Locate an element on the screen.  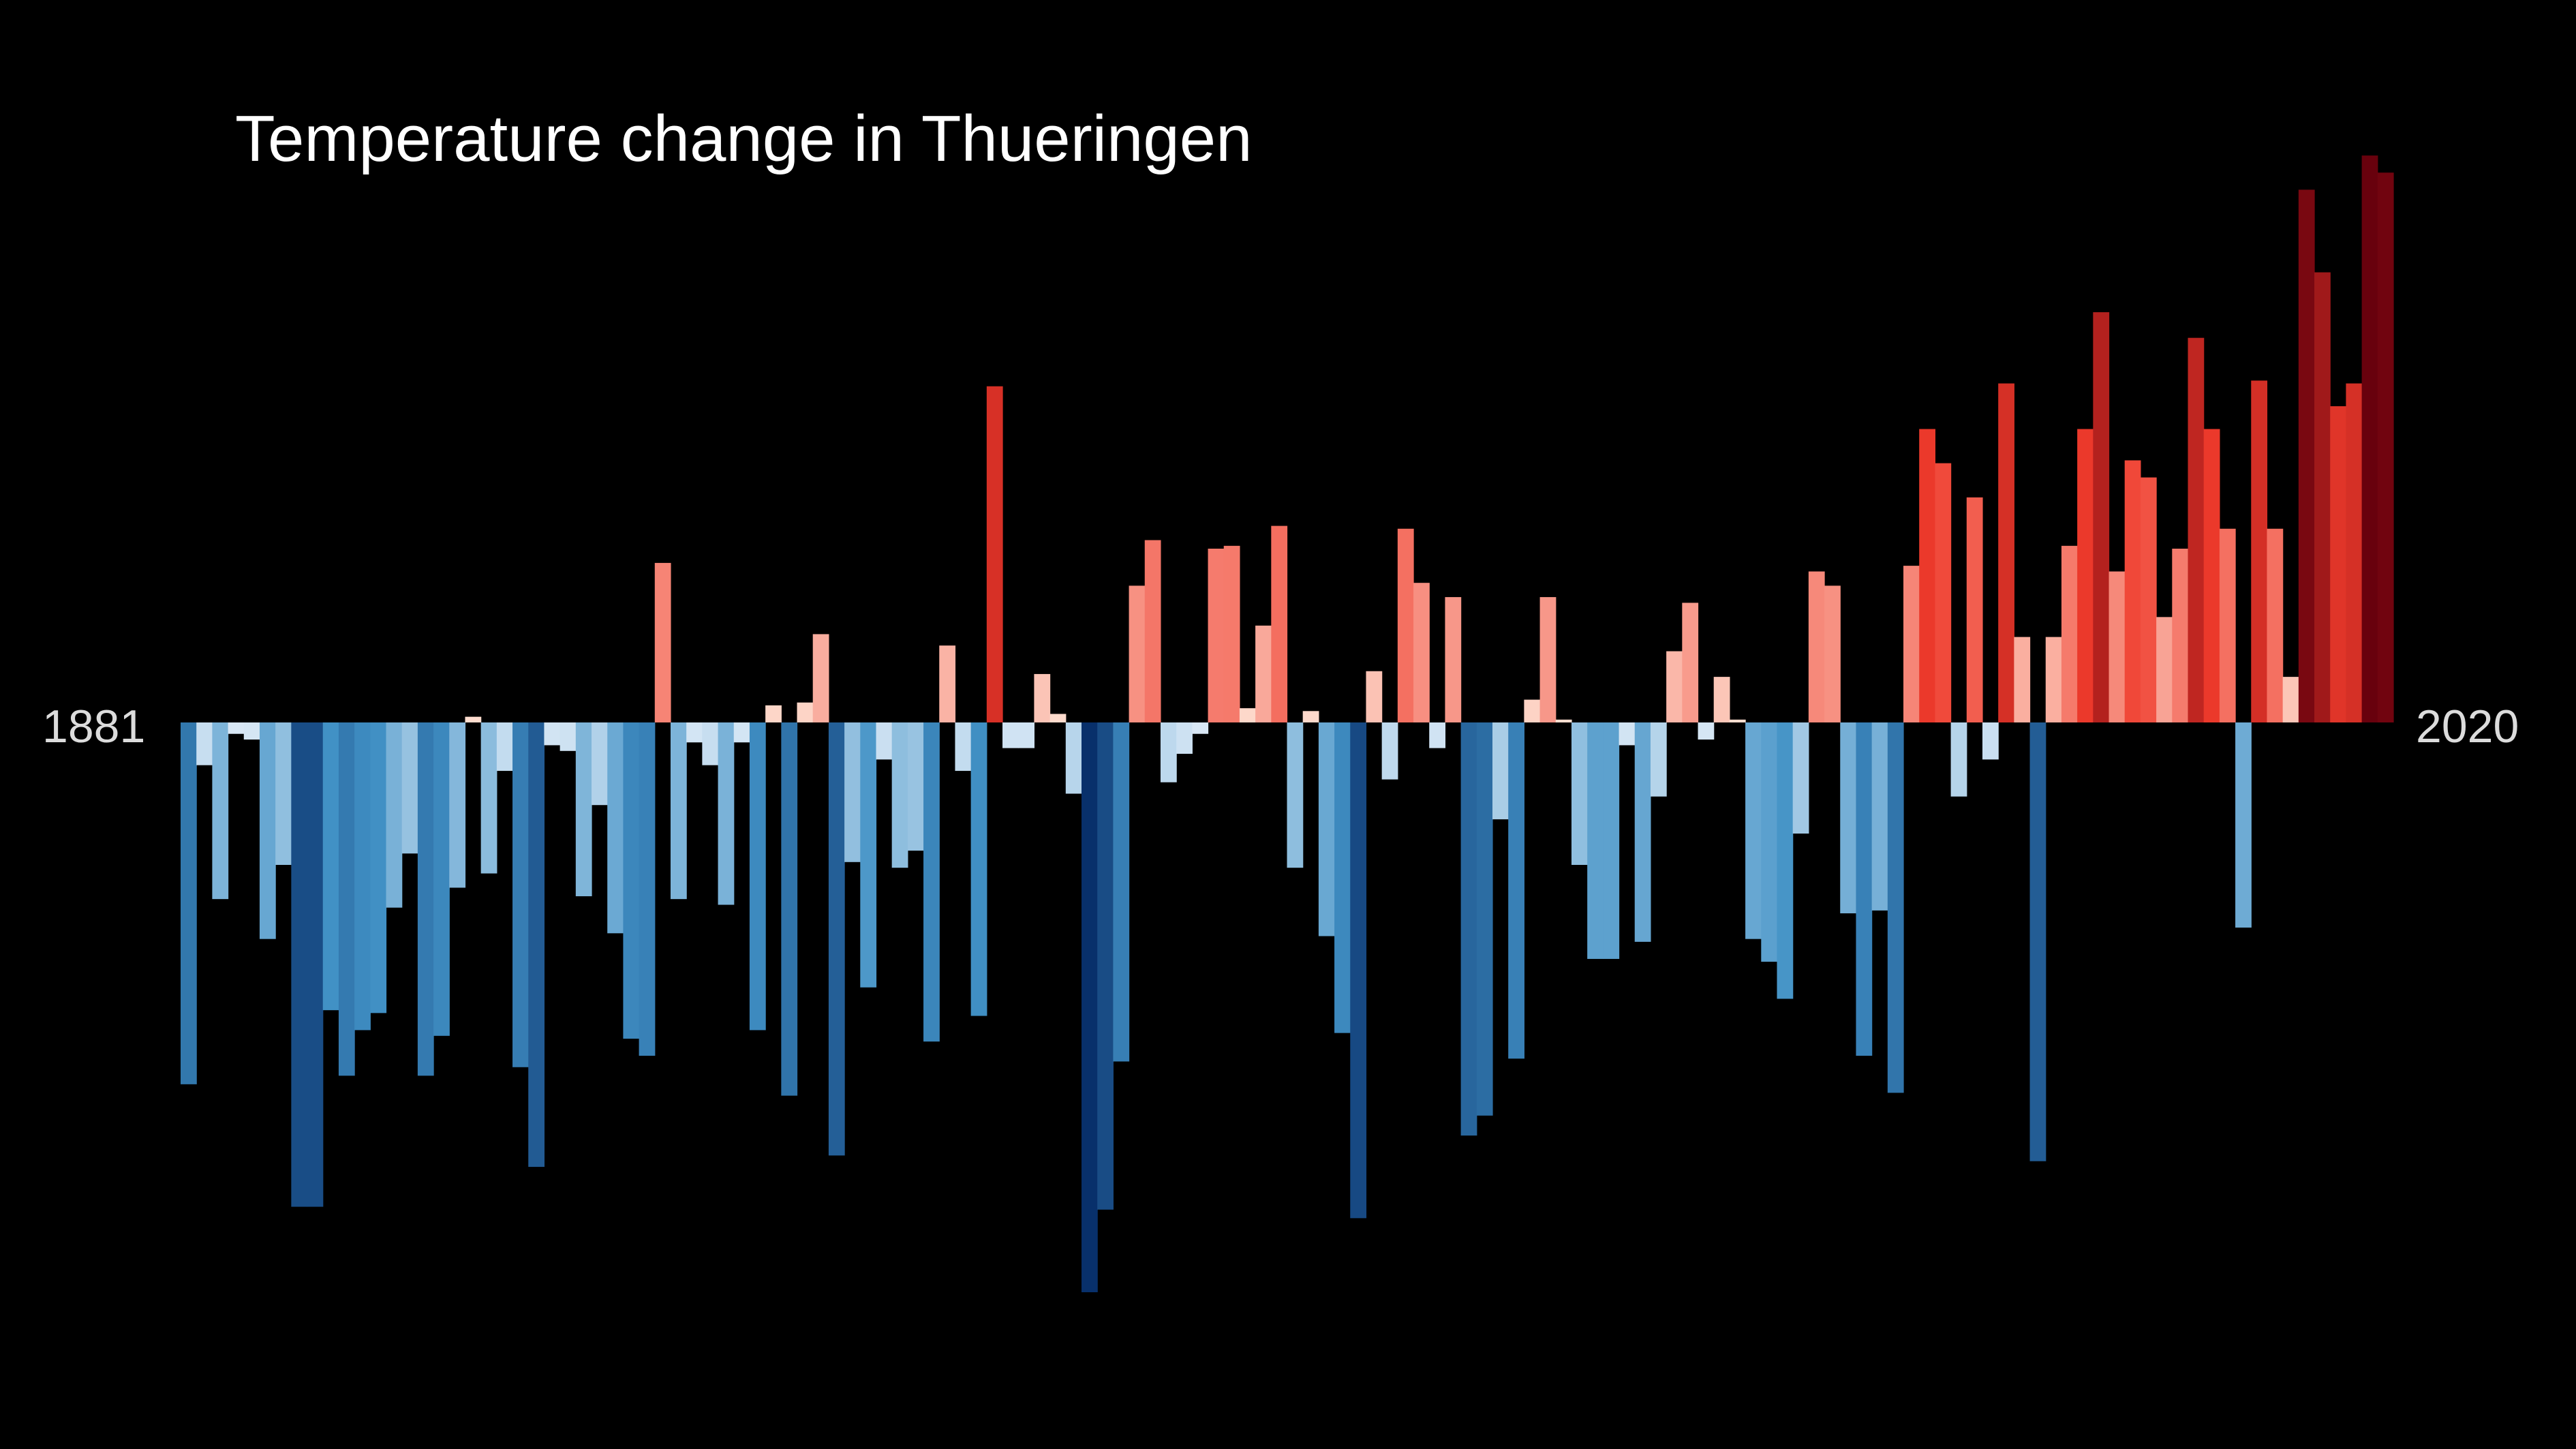
bar-1979 is located at coordinates (1737, 721).